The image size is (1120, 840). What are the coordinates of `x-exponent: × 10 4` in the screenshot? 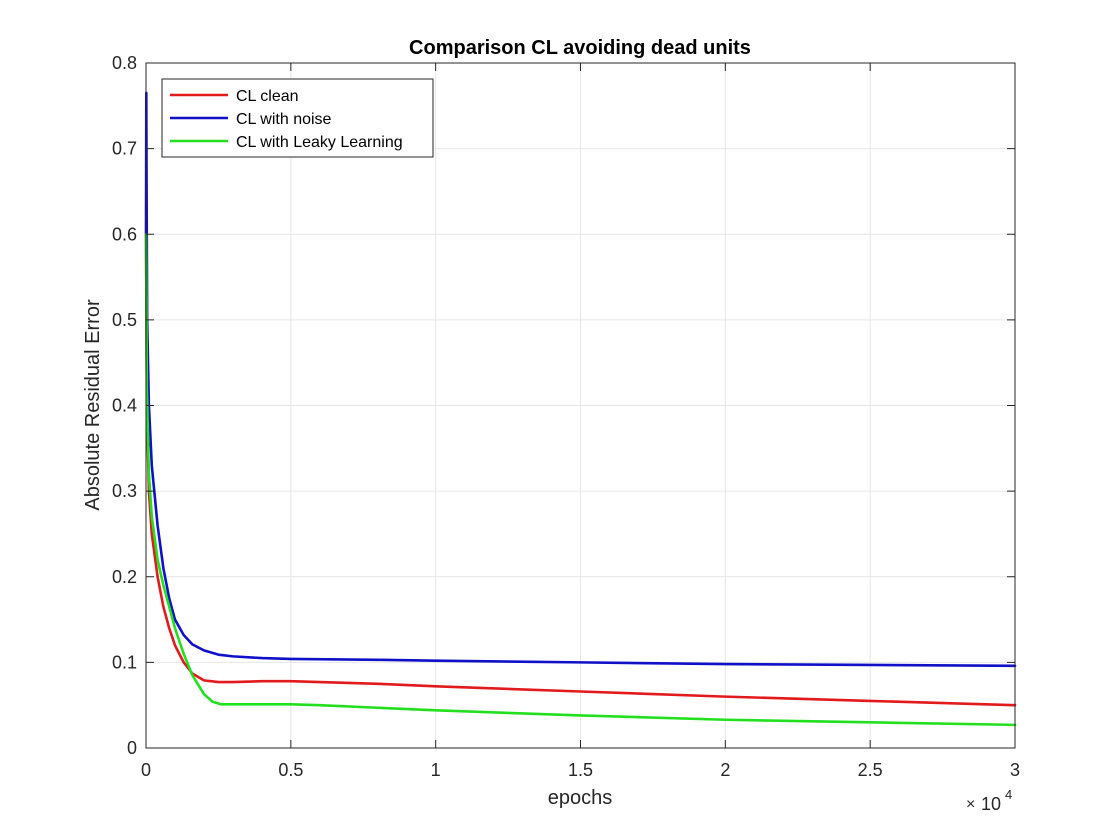 It's located at (989, 800).